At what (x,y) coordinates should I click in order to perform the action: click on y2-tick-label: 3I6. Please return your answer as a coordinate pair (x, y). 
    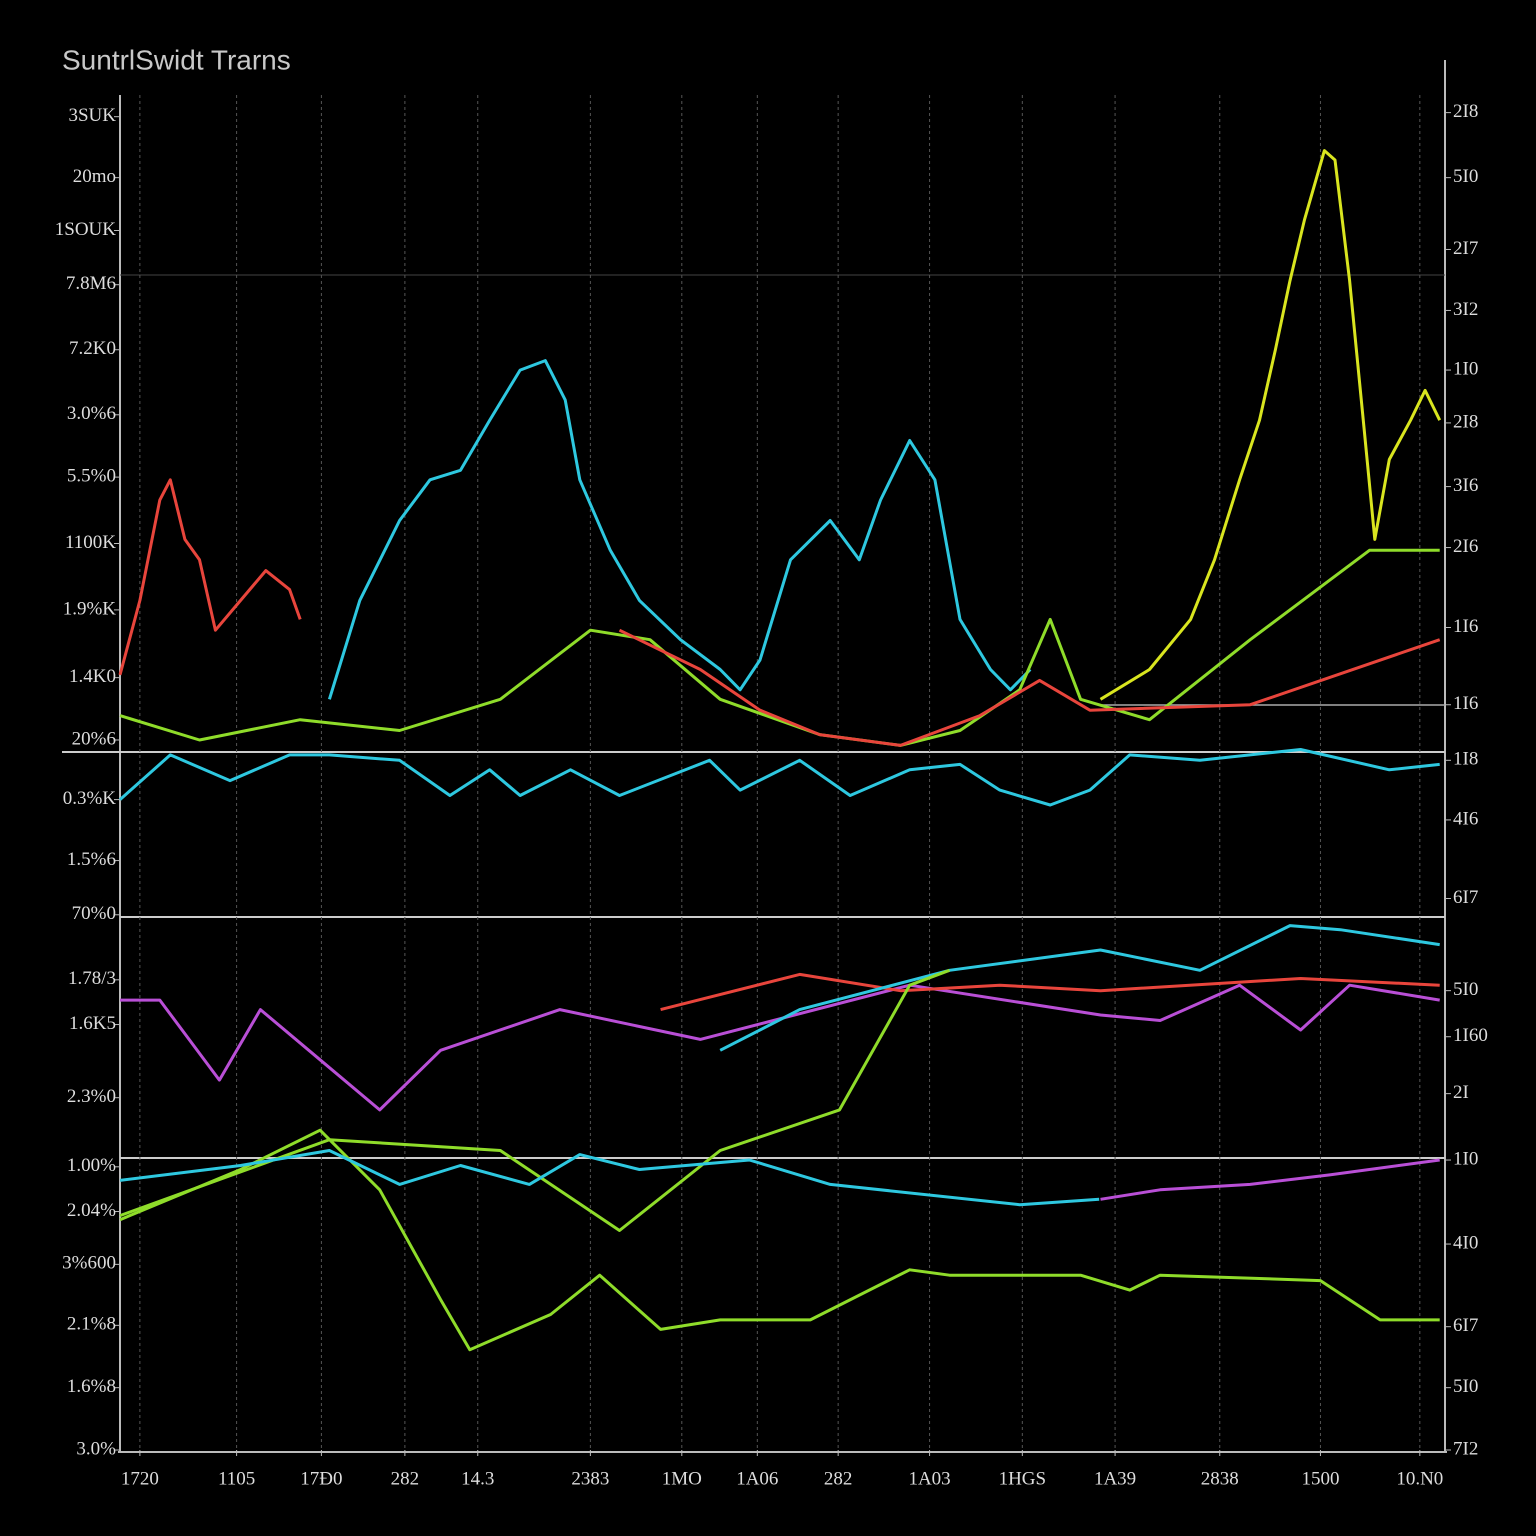
    Looking at the image, I should click on (1465, 485).